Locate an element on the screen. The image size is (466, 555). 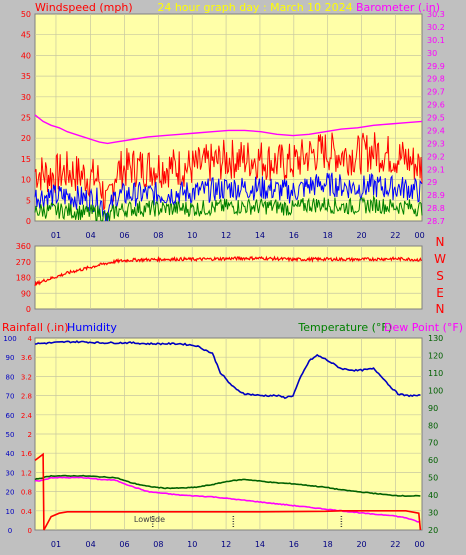
rain-tick-label: 2.8 is located at coordinates (26, 397).